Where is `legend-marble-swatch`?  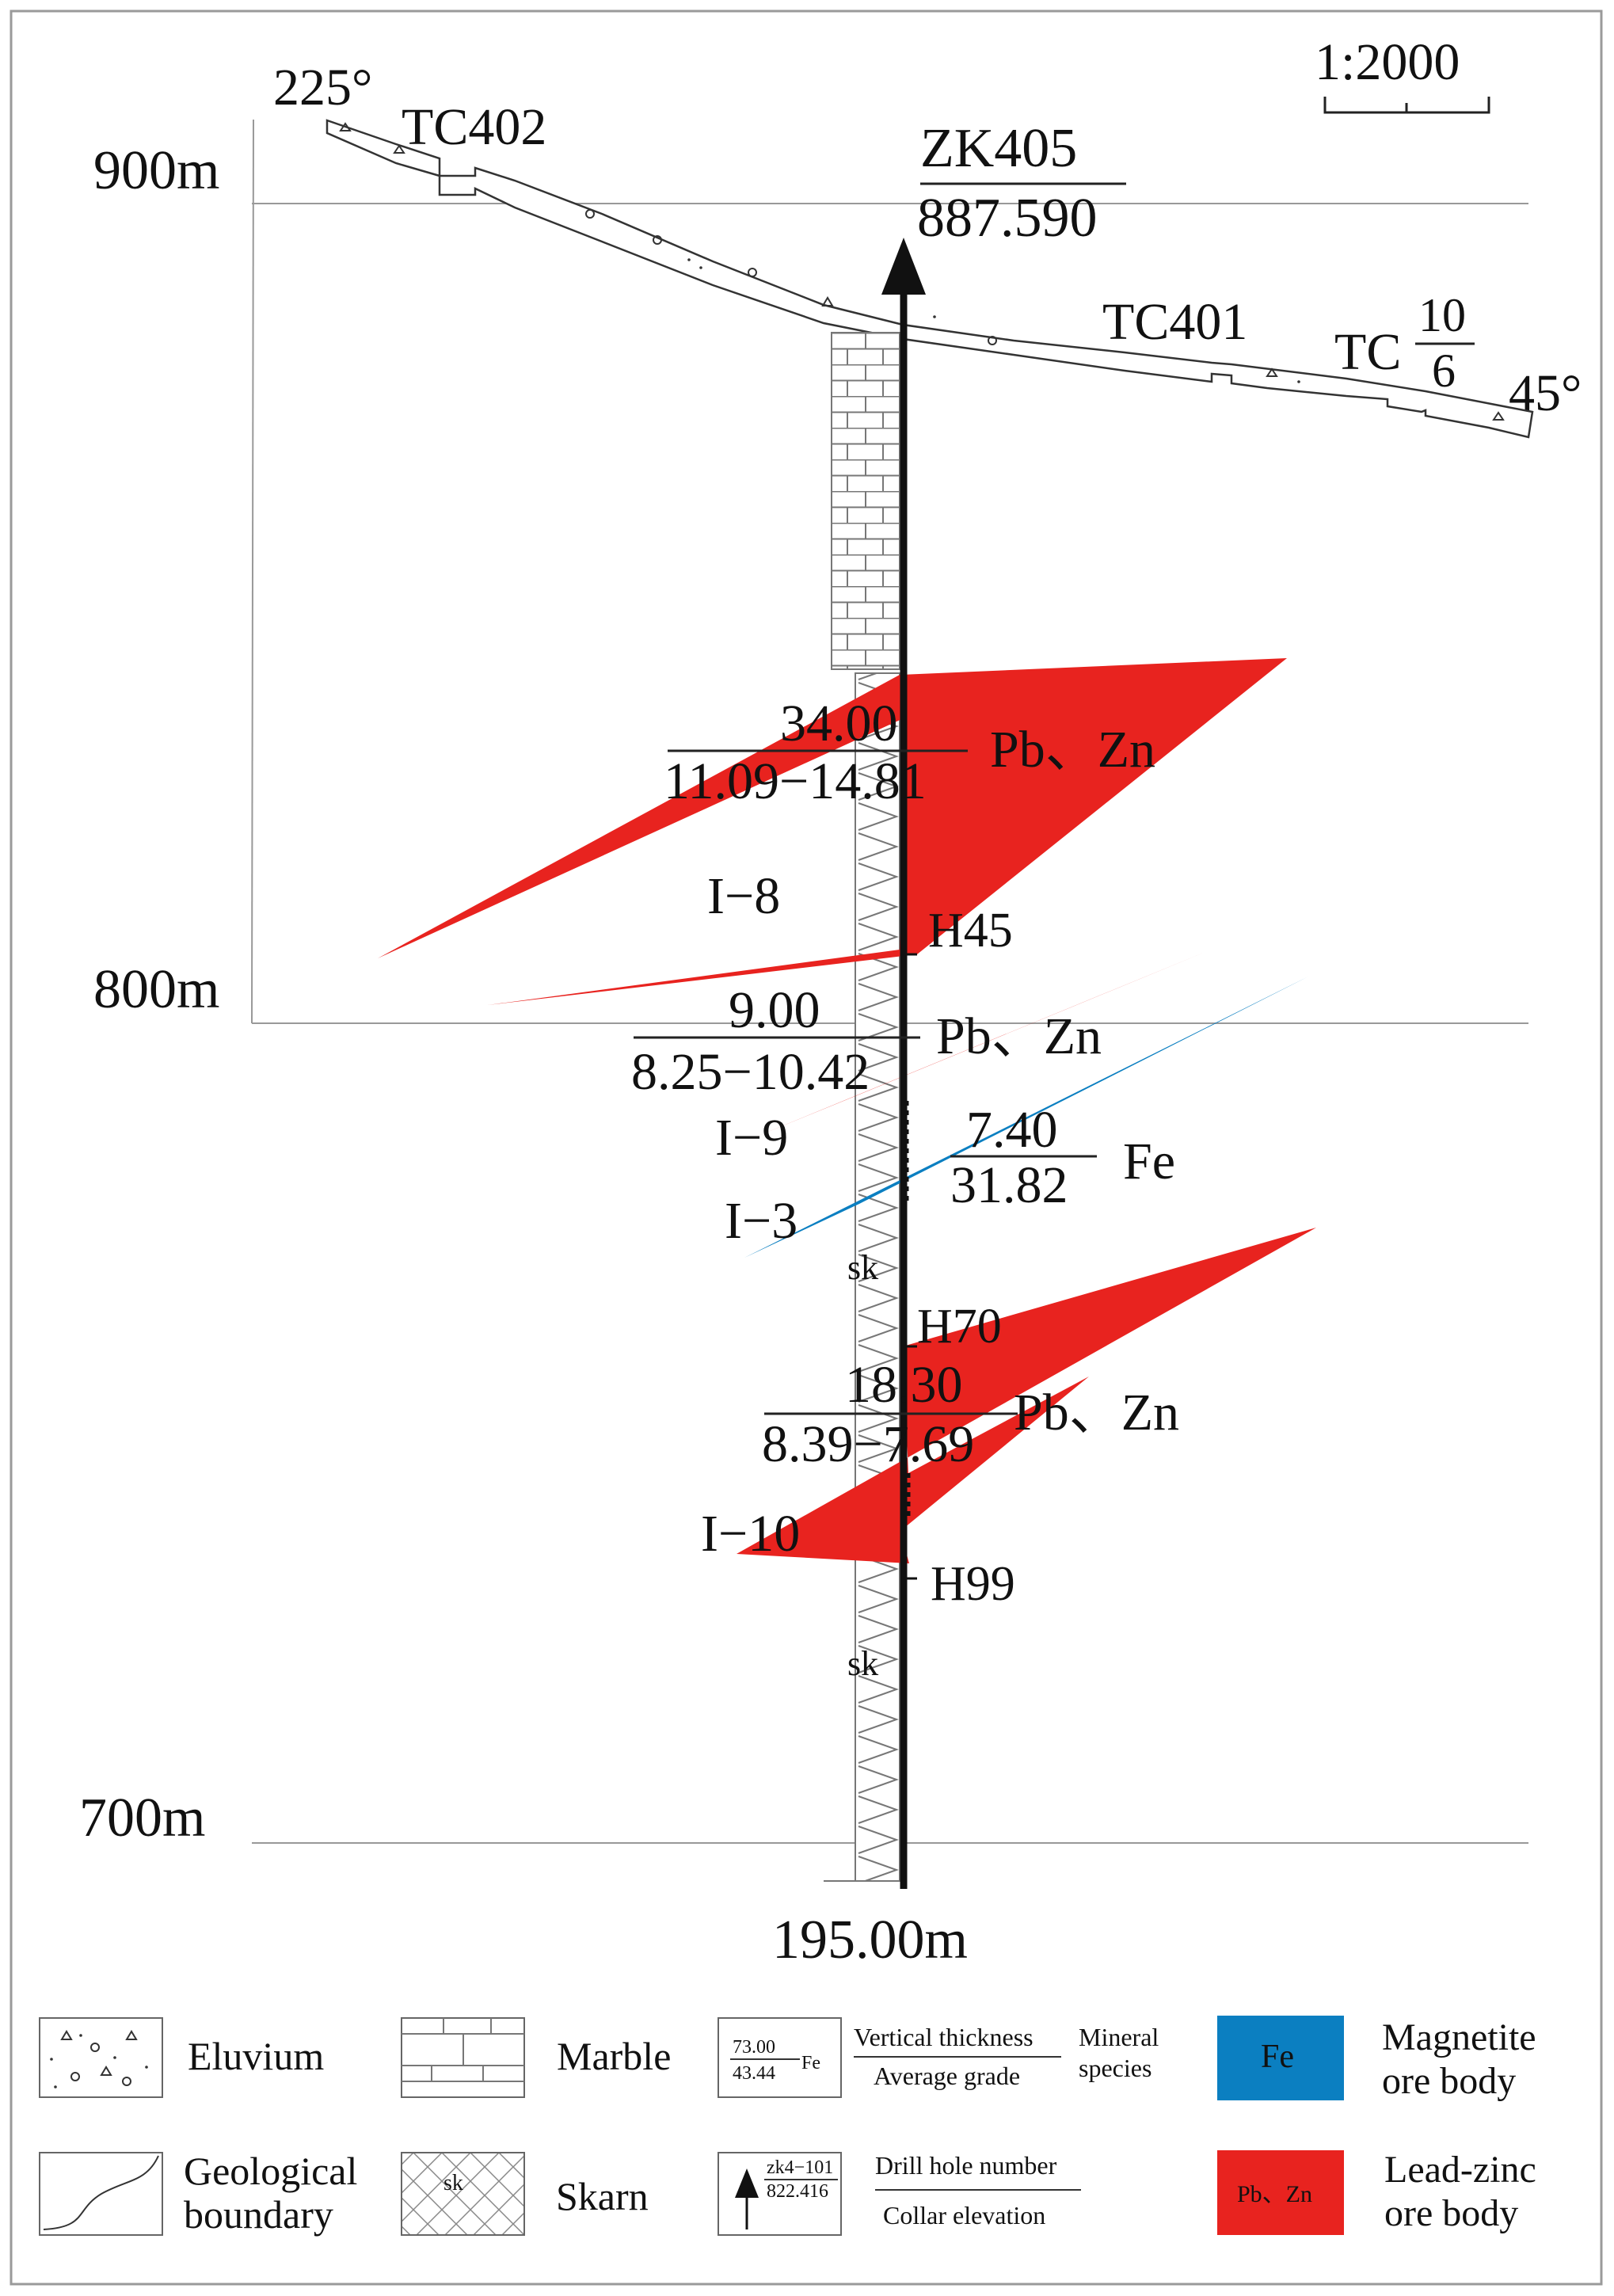 legend-marble-swatch is located at coordinates (463, 2057).